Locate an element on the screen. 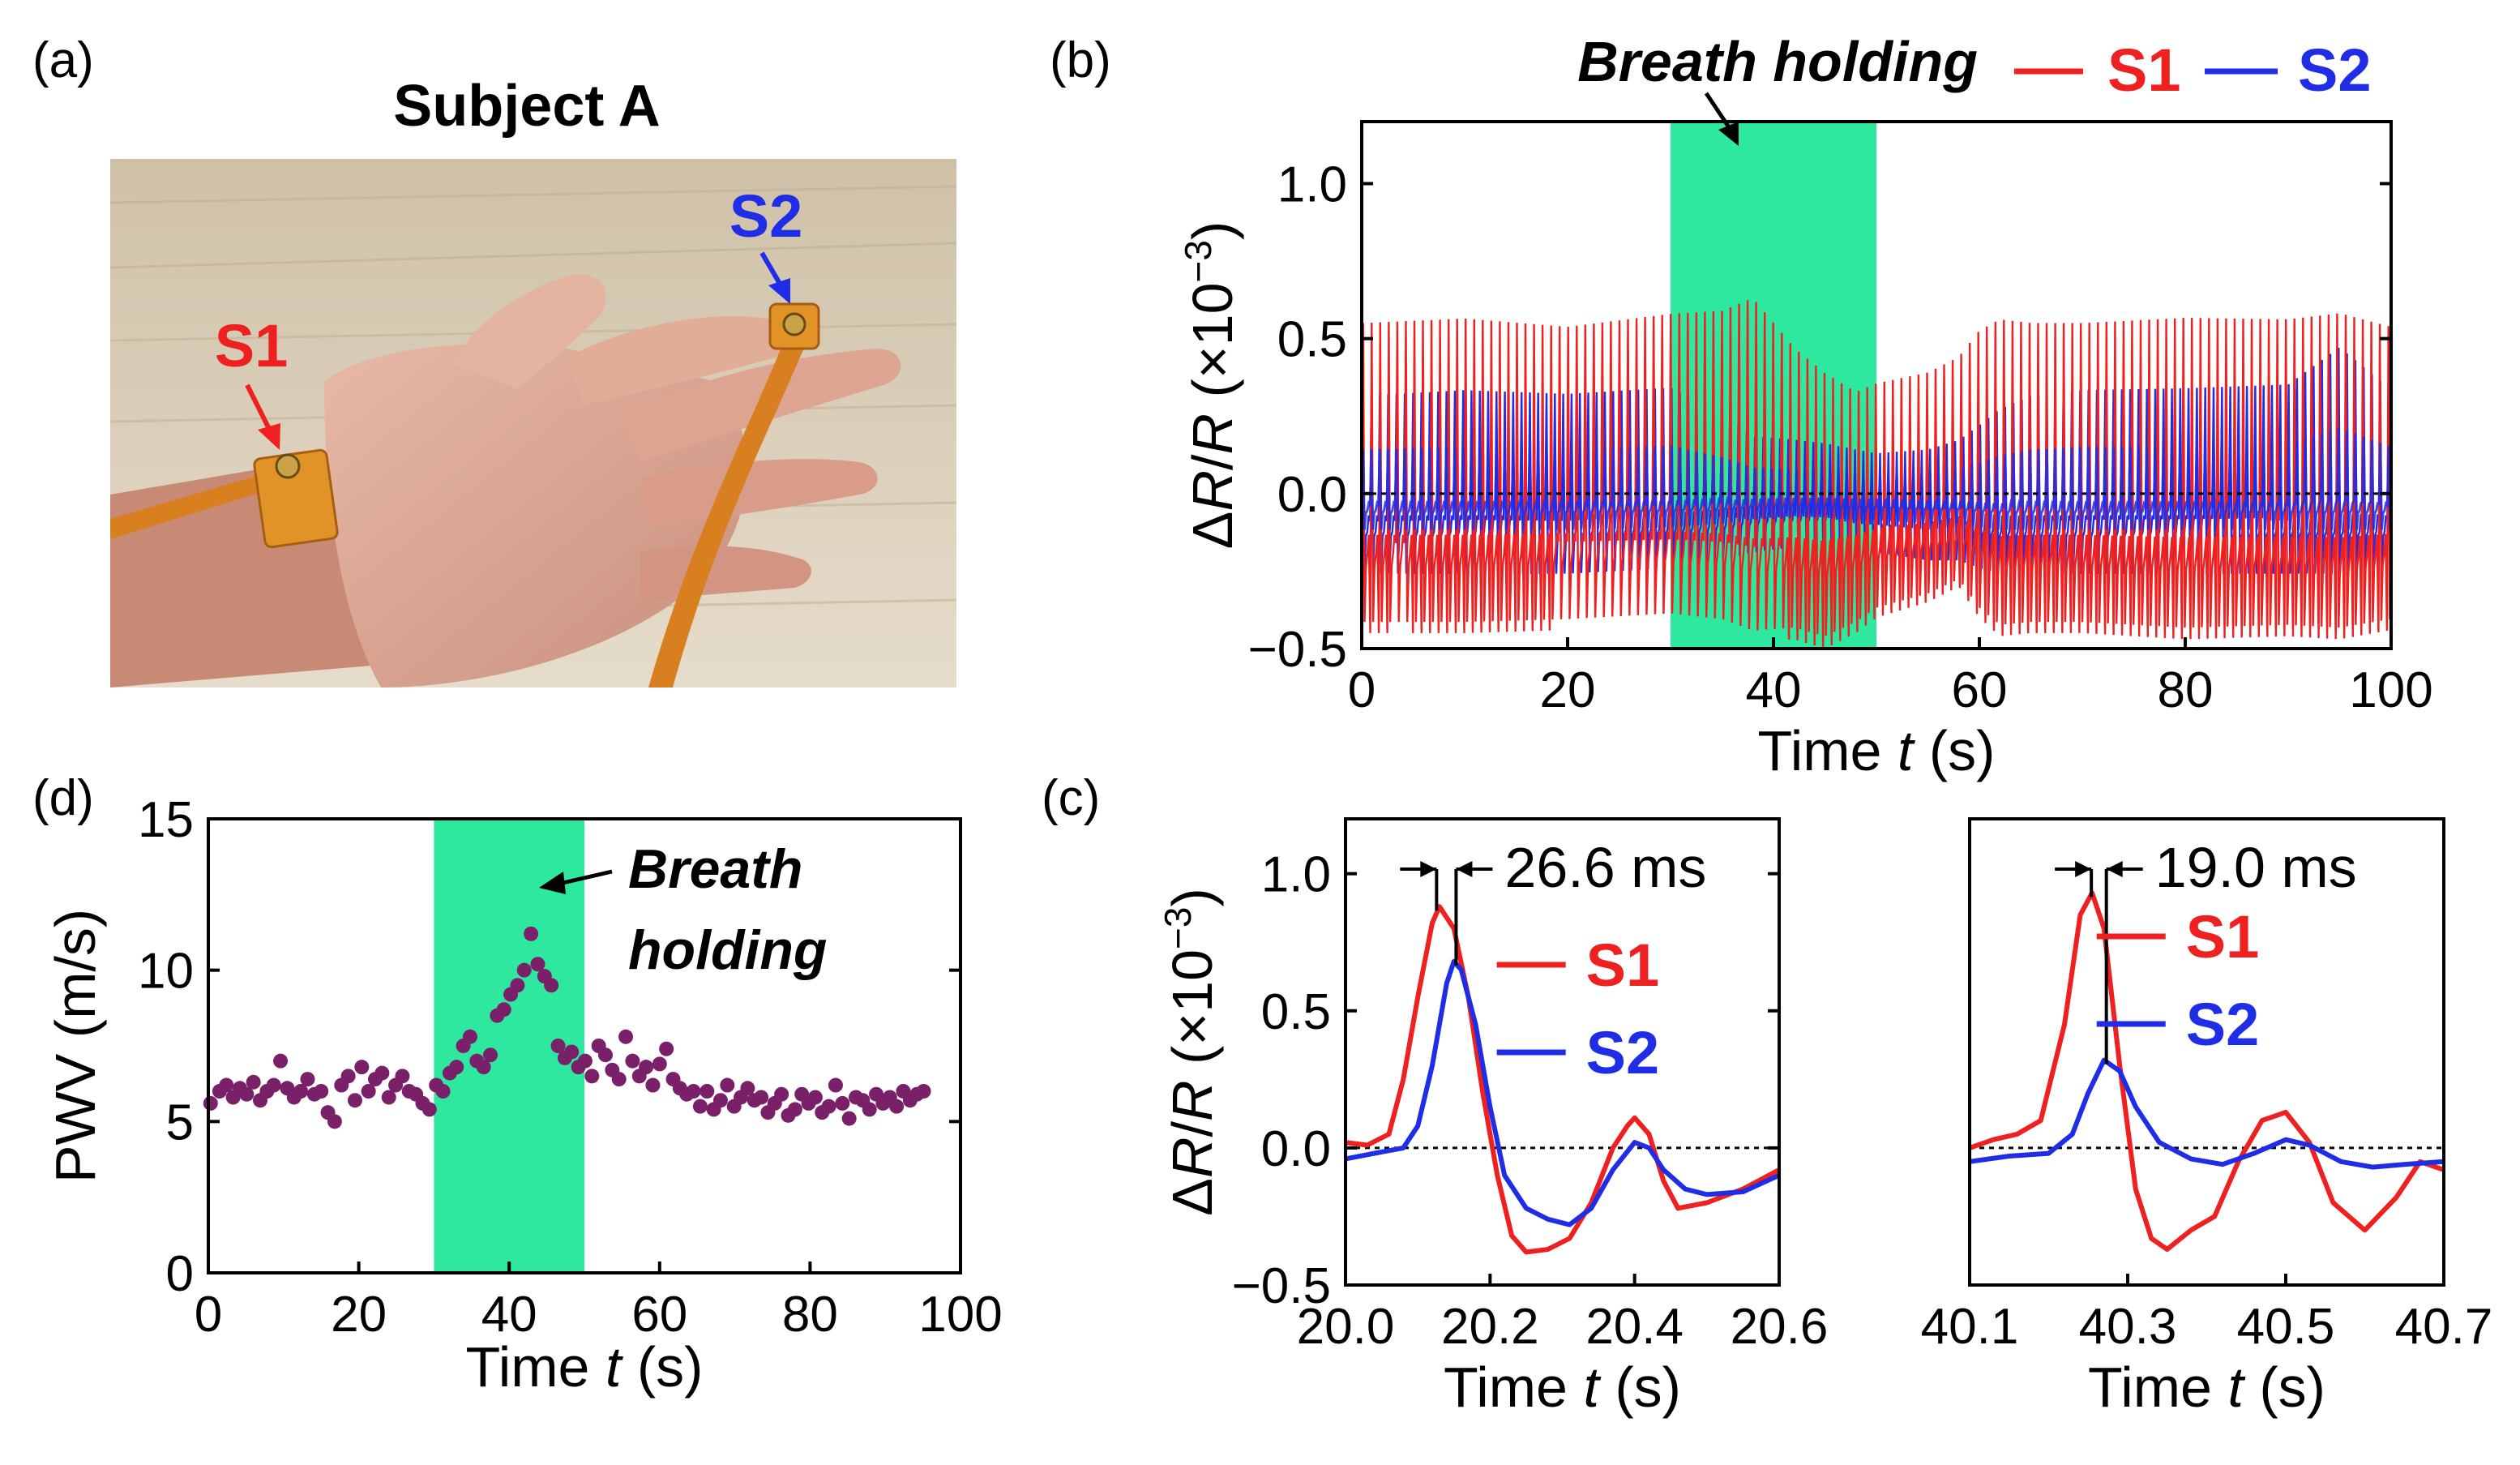 This screenshot has height=1465, width=2520. s2-electrode is located at coordinates (794, 324).